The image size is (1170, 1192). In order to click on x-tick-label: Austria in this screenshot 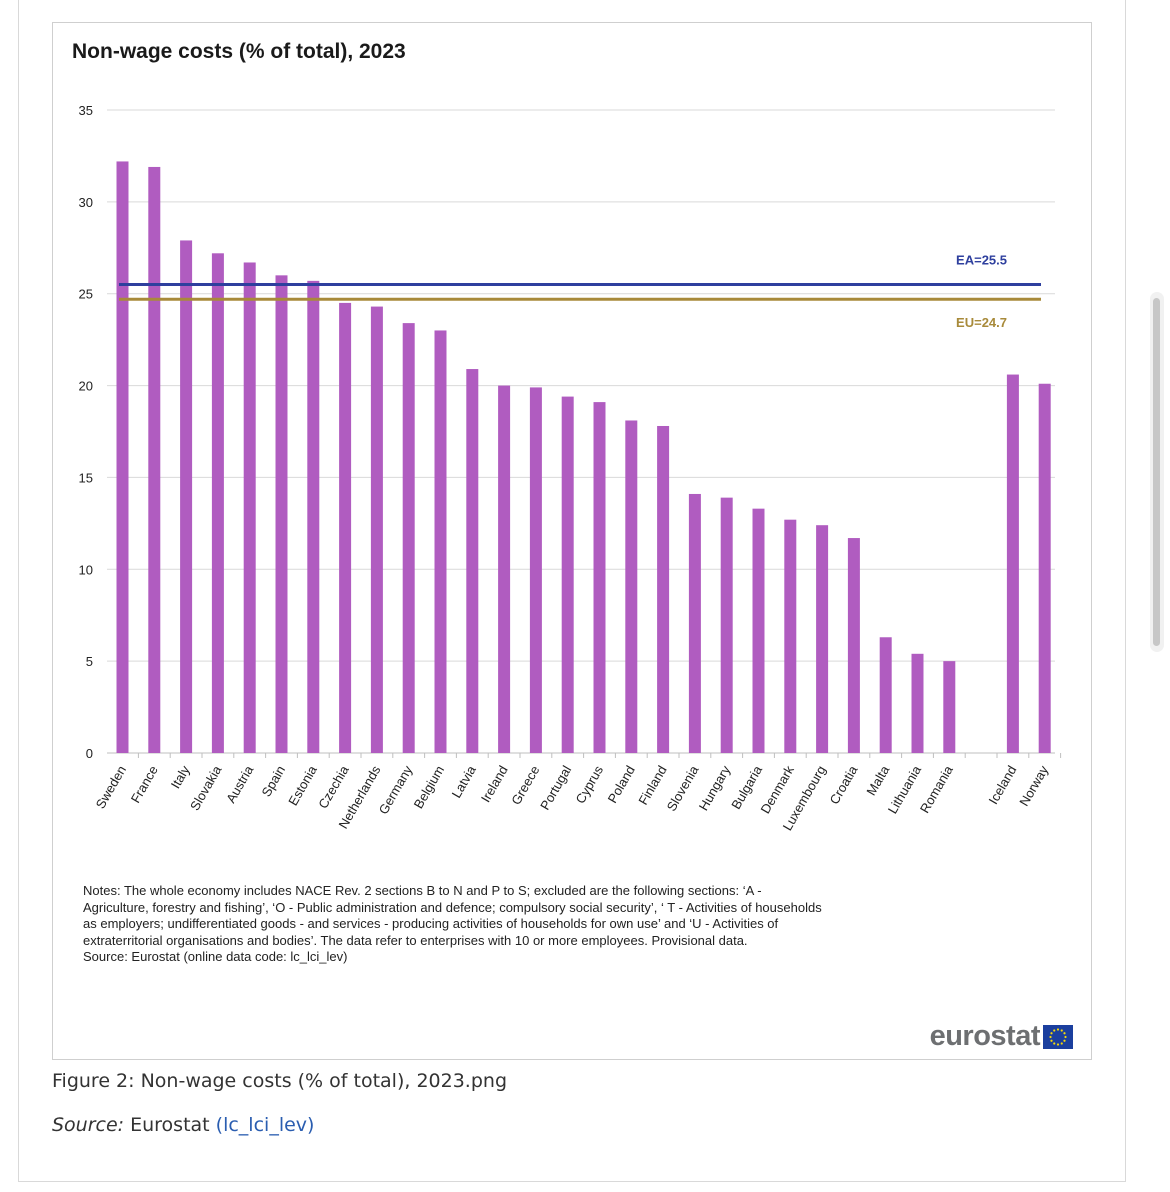, I will do `click(240, 783)`.